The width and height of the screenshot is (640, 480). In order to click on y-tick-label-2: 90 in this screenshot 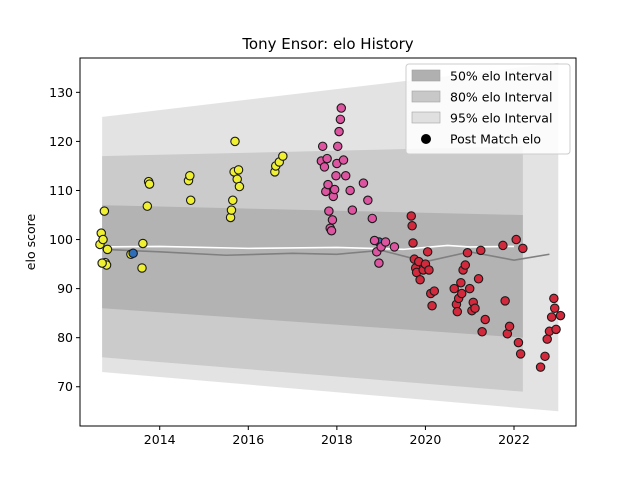, I will do `click(65, 288)`.